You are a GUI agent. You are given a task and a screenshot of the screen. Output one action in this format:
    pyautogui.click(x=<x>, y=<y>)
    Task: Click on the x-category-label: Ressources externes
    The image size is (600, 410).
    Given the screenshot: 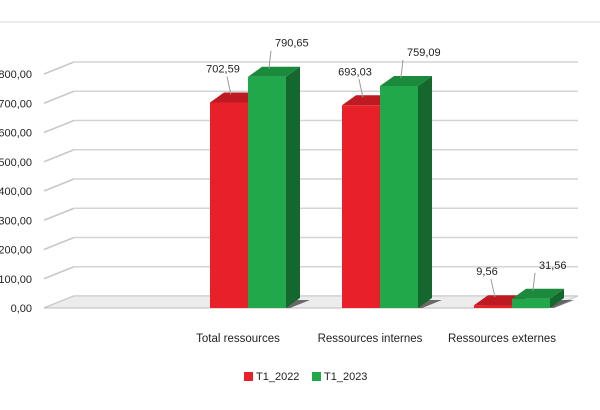 What is the action you would take?
    pyautogui.click(x=502, y=339)
    